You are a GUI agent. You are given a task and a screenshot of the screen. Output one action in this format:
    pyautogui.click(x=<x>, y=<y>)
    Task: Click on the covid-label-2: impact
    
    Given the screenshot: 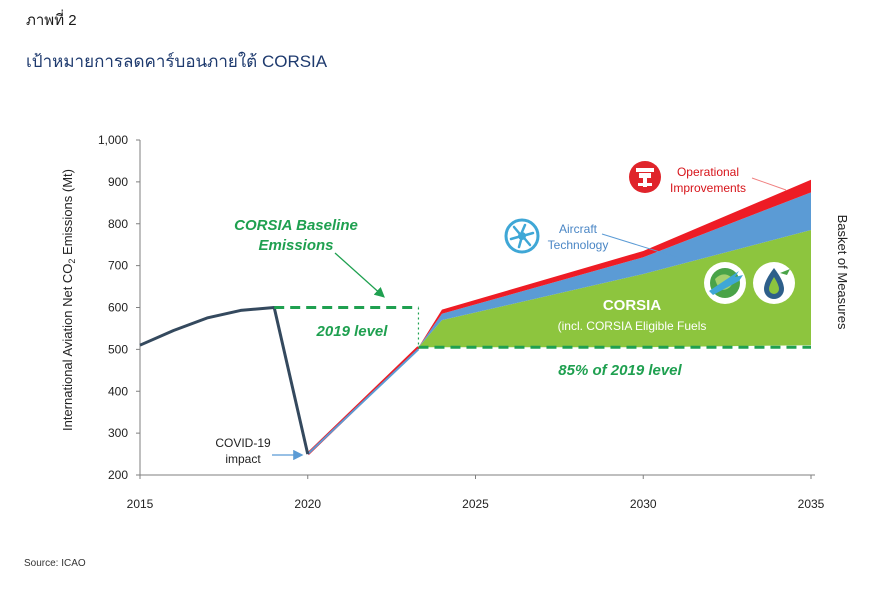 What is the action you would take?
    pyautogui.click(x=243, y=459)
    